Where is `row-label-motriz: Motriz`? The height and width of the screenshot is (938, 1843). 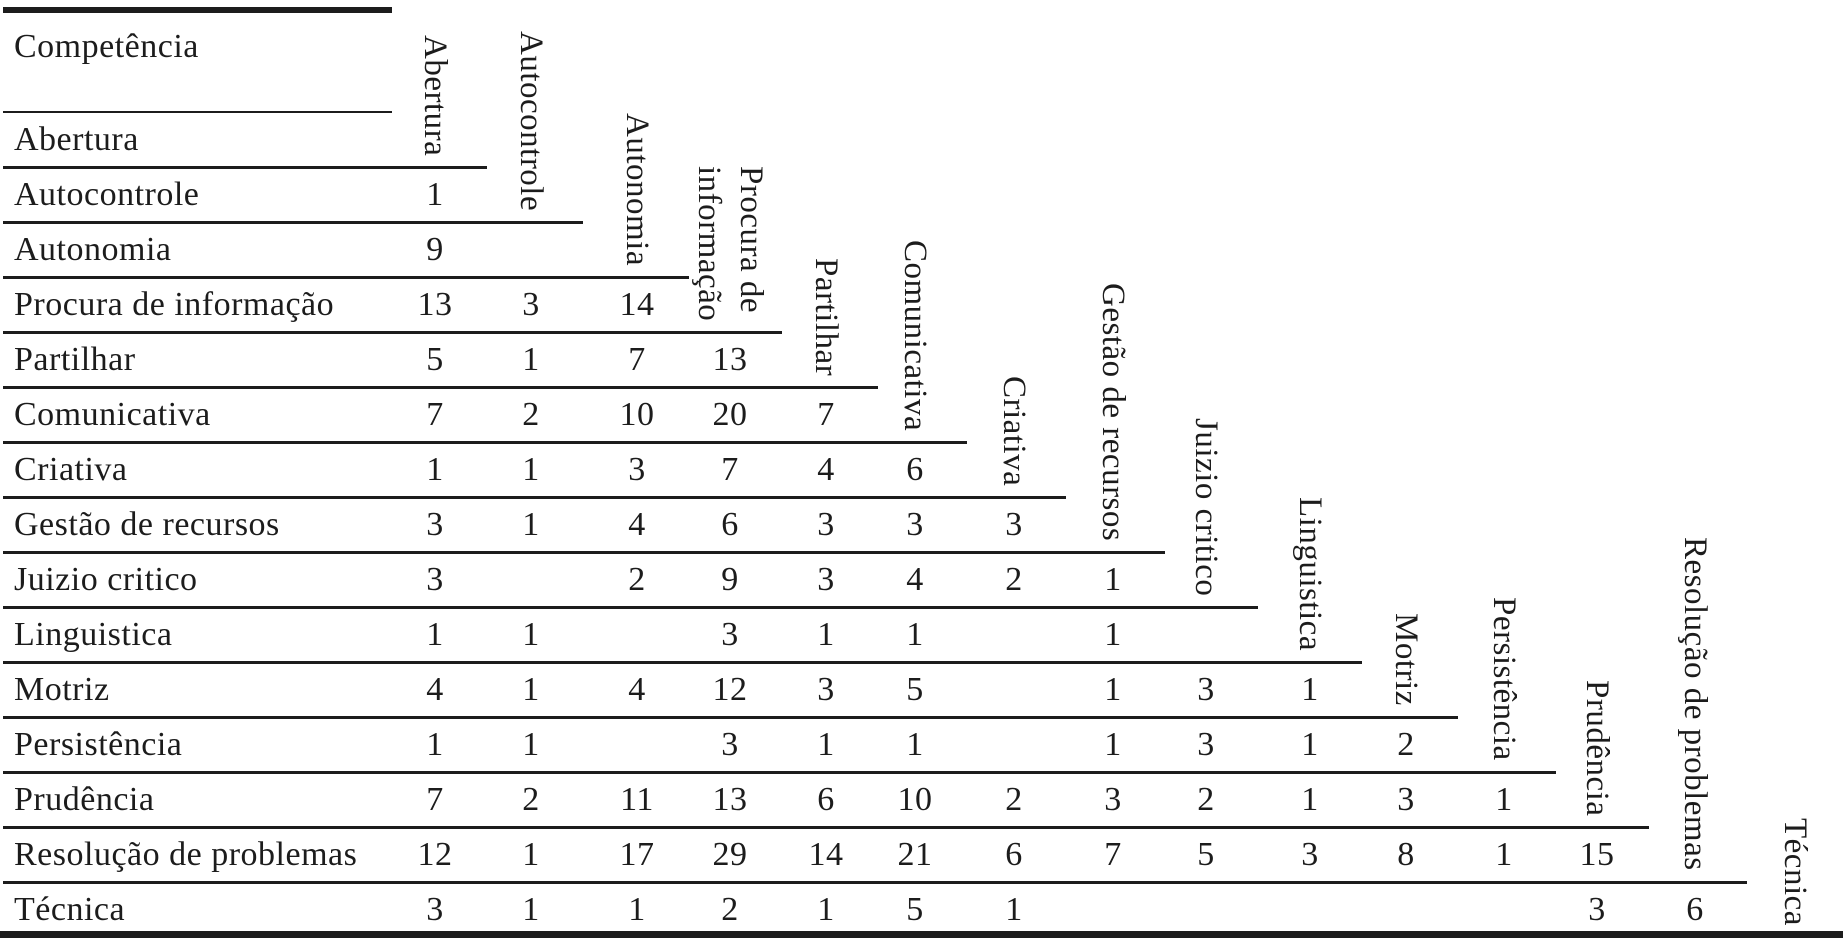
row-label-motriz: Motriz is located at coordinates (62, 689).